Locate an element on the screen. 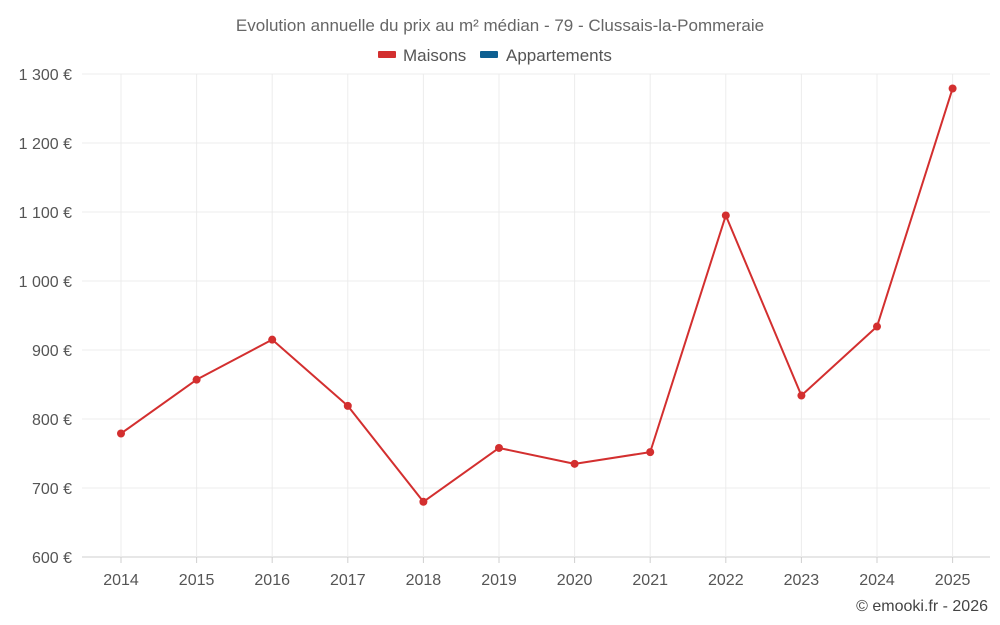  y-tick-label: 1 200 € is located at coordinates (45, 144).